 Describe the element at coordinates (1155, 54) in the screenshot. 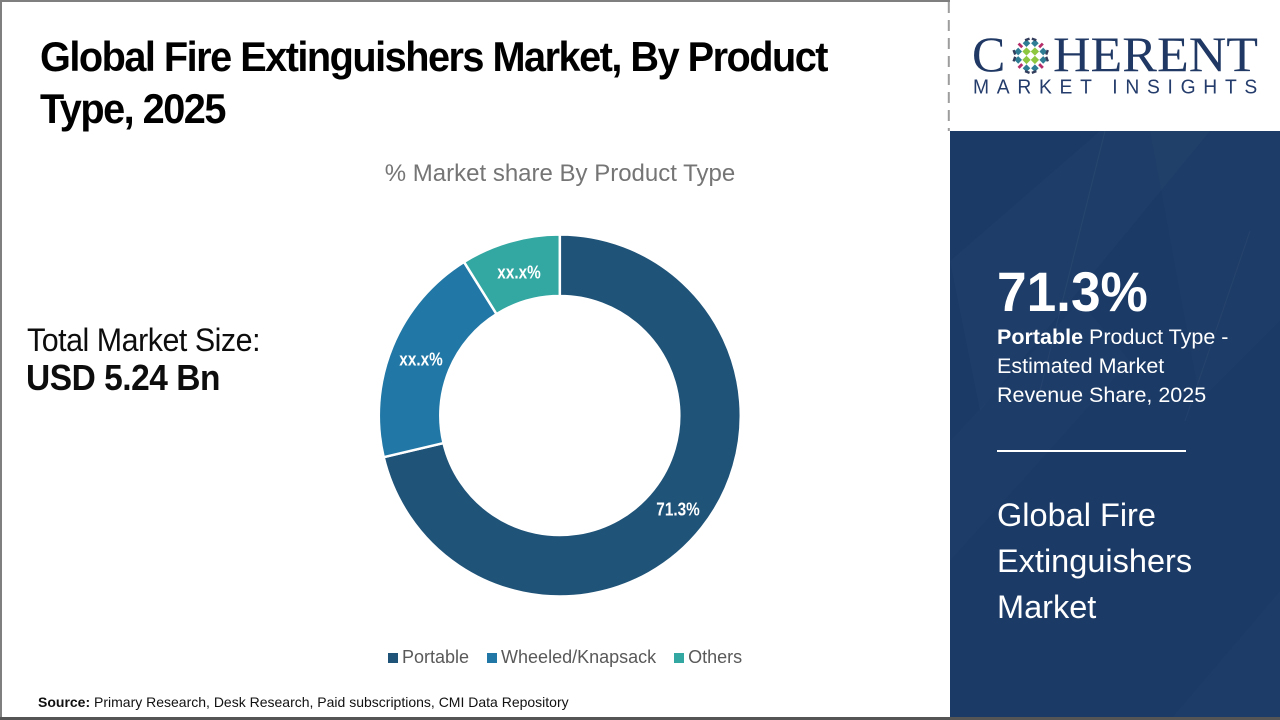

I see `svg-text: HERENT` at that location.